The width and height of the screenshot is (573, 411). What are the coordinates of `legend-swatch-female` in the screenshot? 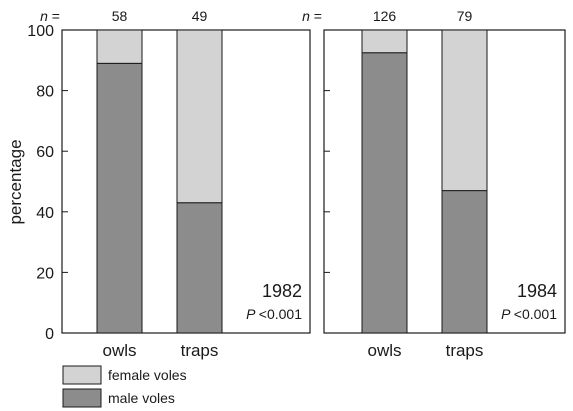 It's located at (82, 375).